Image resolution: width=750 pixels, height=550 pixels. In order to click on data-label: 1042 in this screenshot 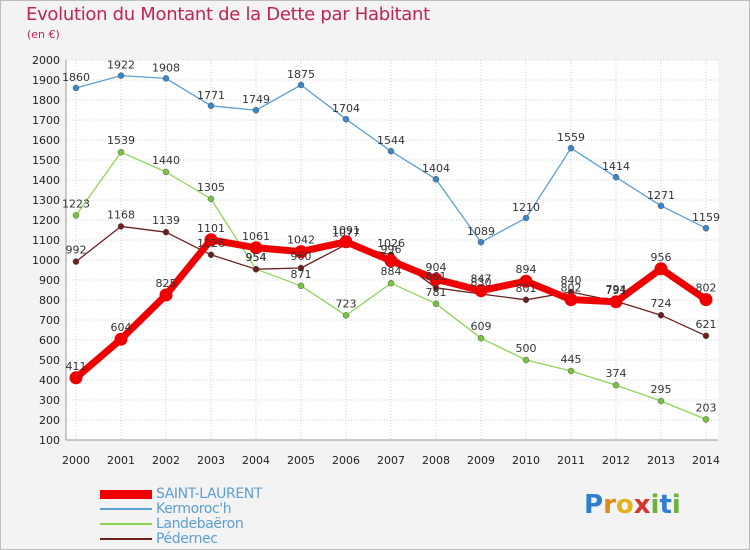, I will do `click(301, 240)`.